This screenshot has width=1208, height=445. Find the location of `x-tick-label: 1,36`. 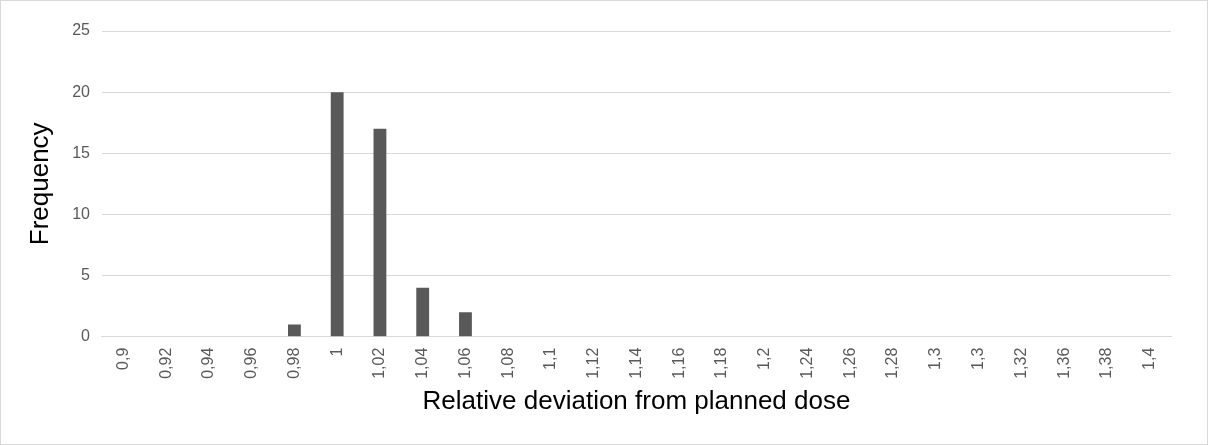

x-tick-label: 1,36 is located at coordinates (1063, 363).